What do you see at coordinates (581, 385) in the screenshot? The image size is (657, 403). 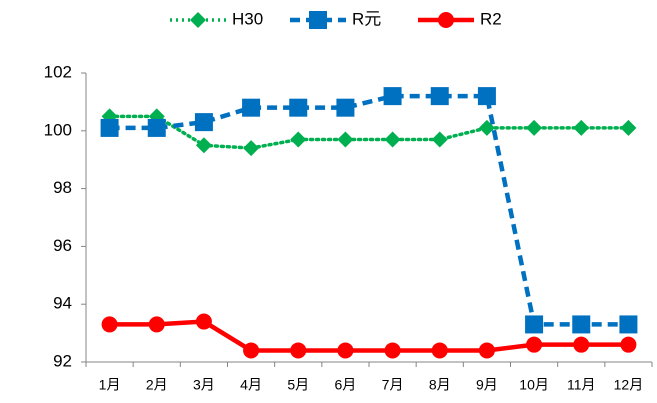 I see `x-tick-label: 11月` at bounding box center [581, 385].